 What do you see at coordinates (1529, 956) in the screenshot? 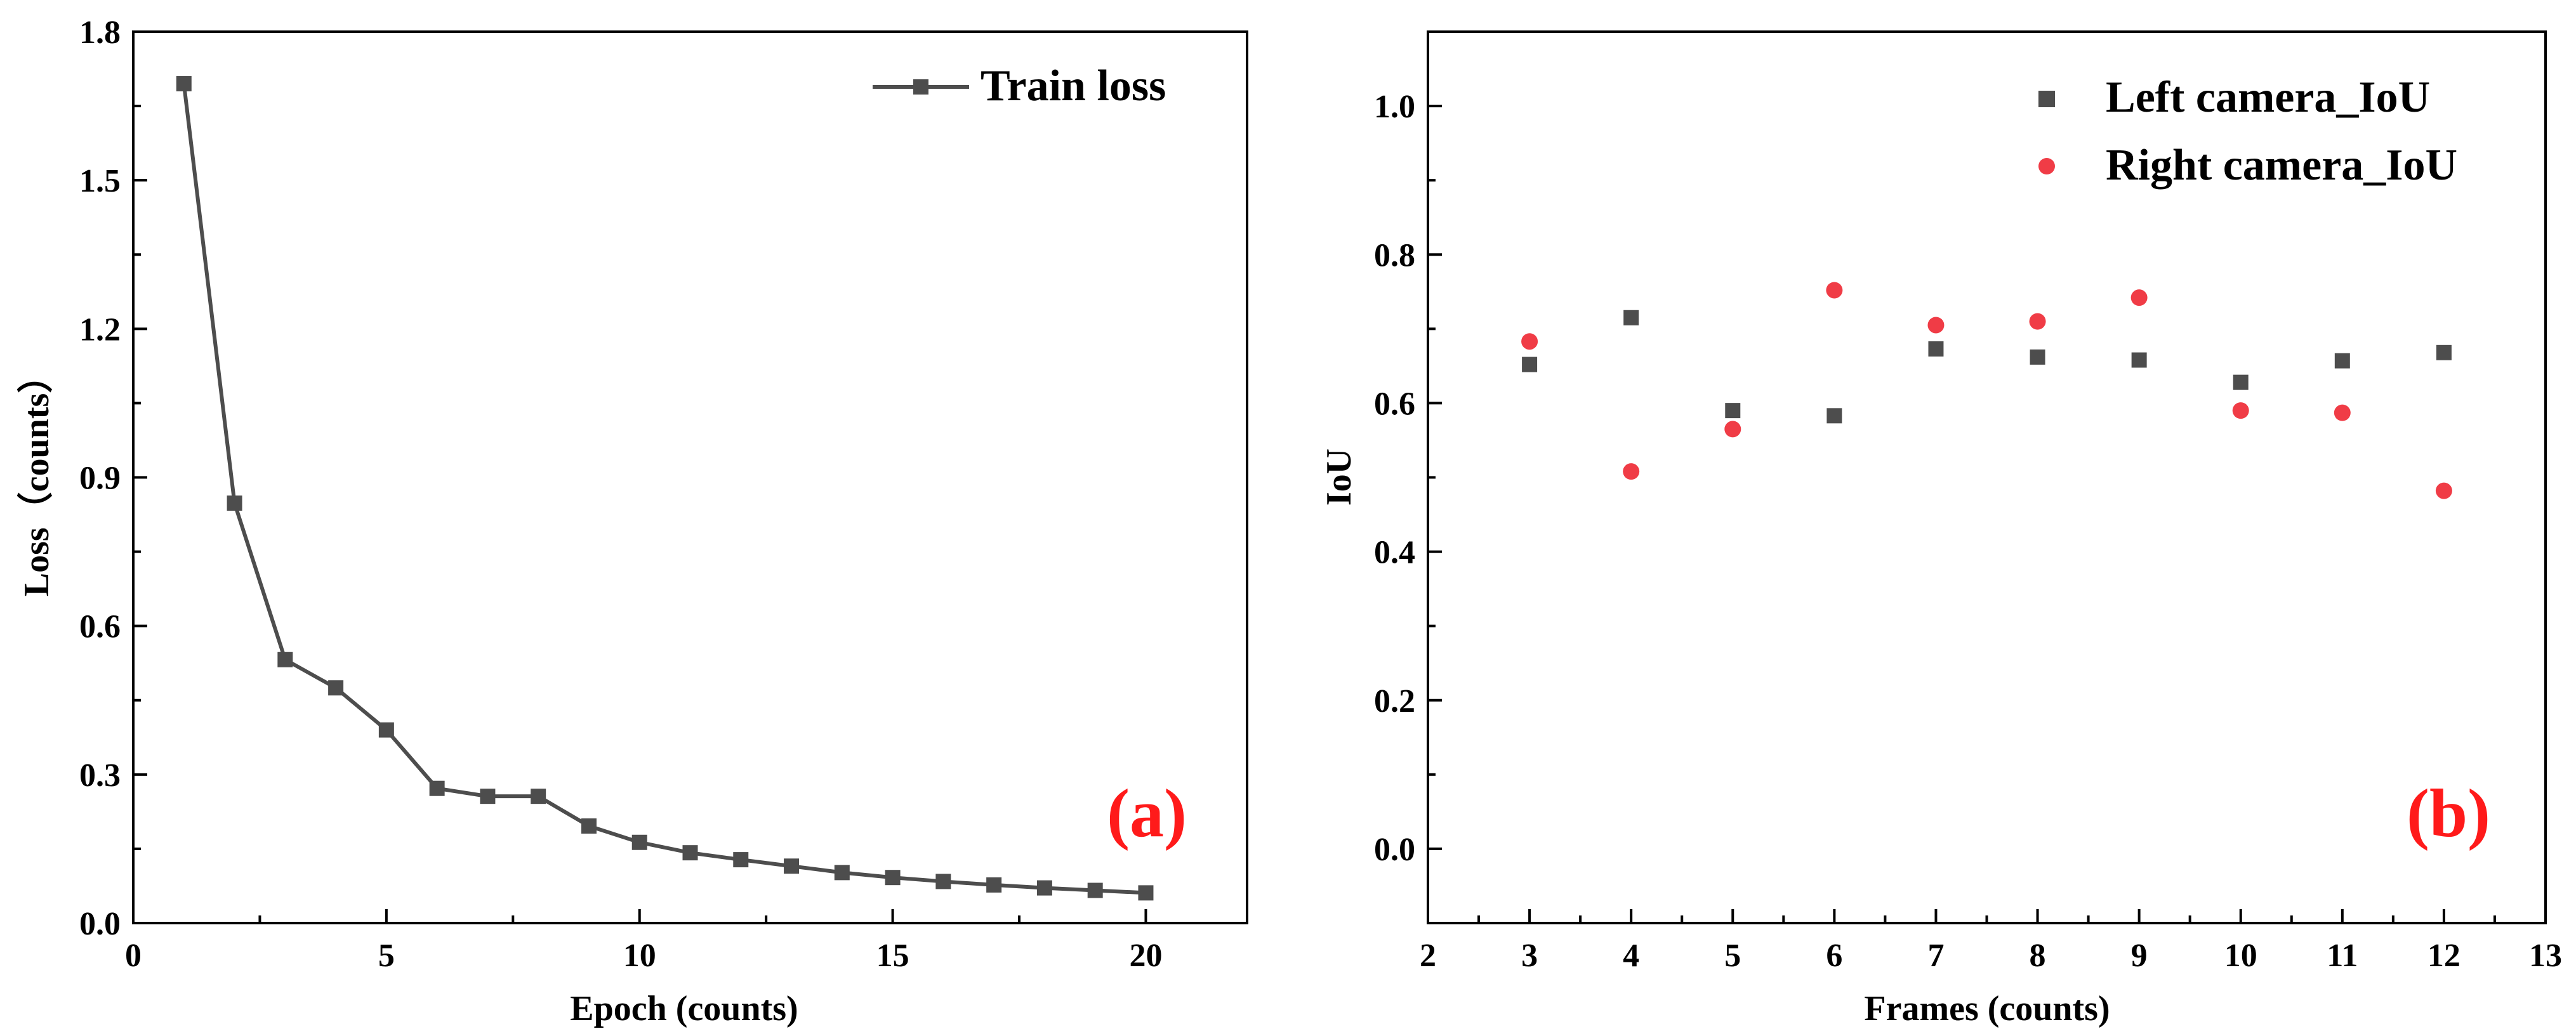
I see `chart-b-x-tick-label: 3` at bounding box center [1529, 956].